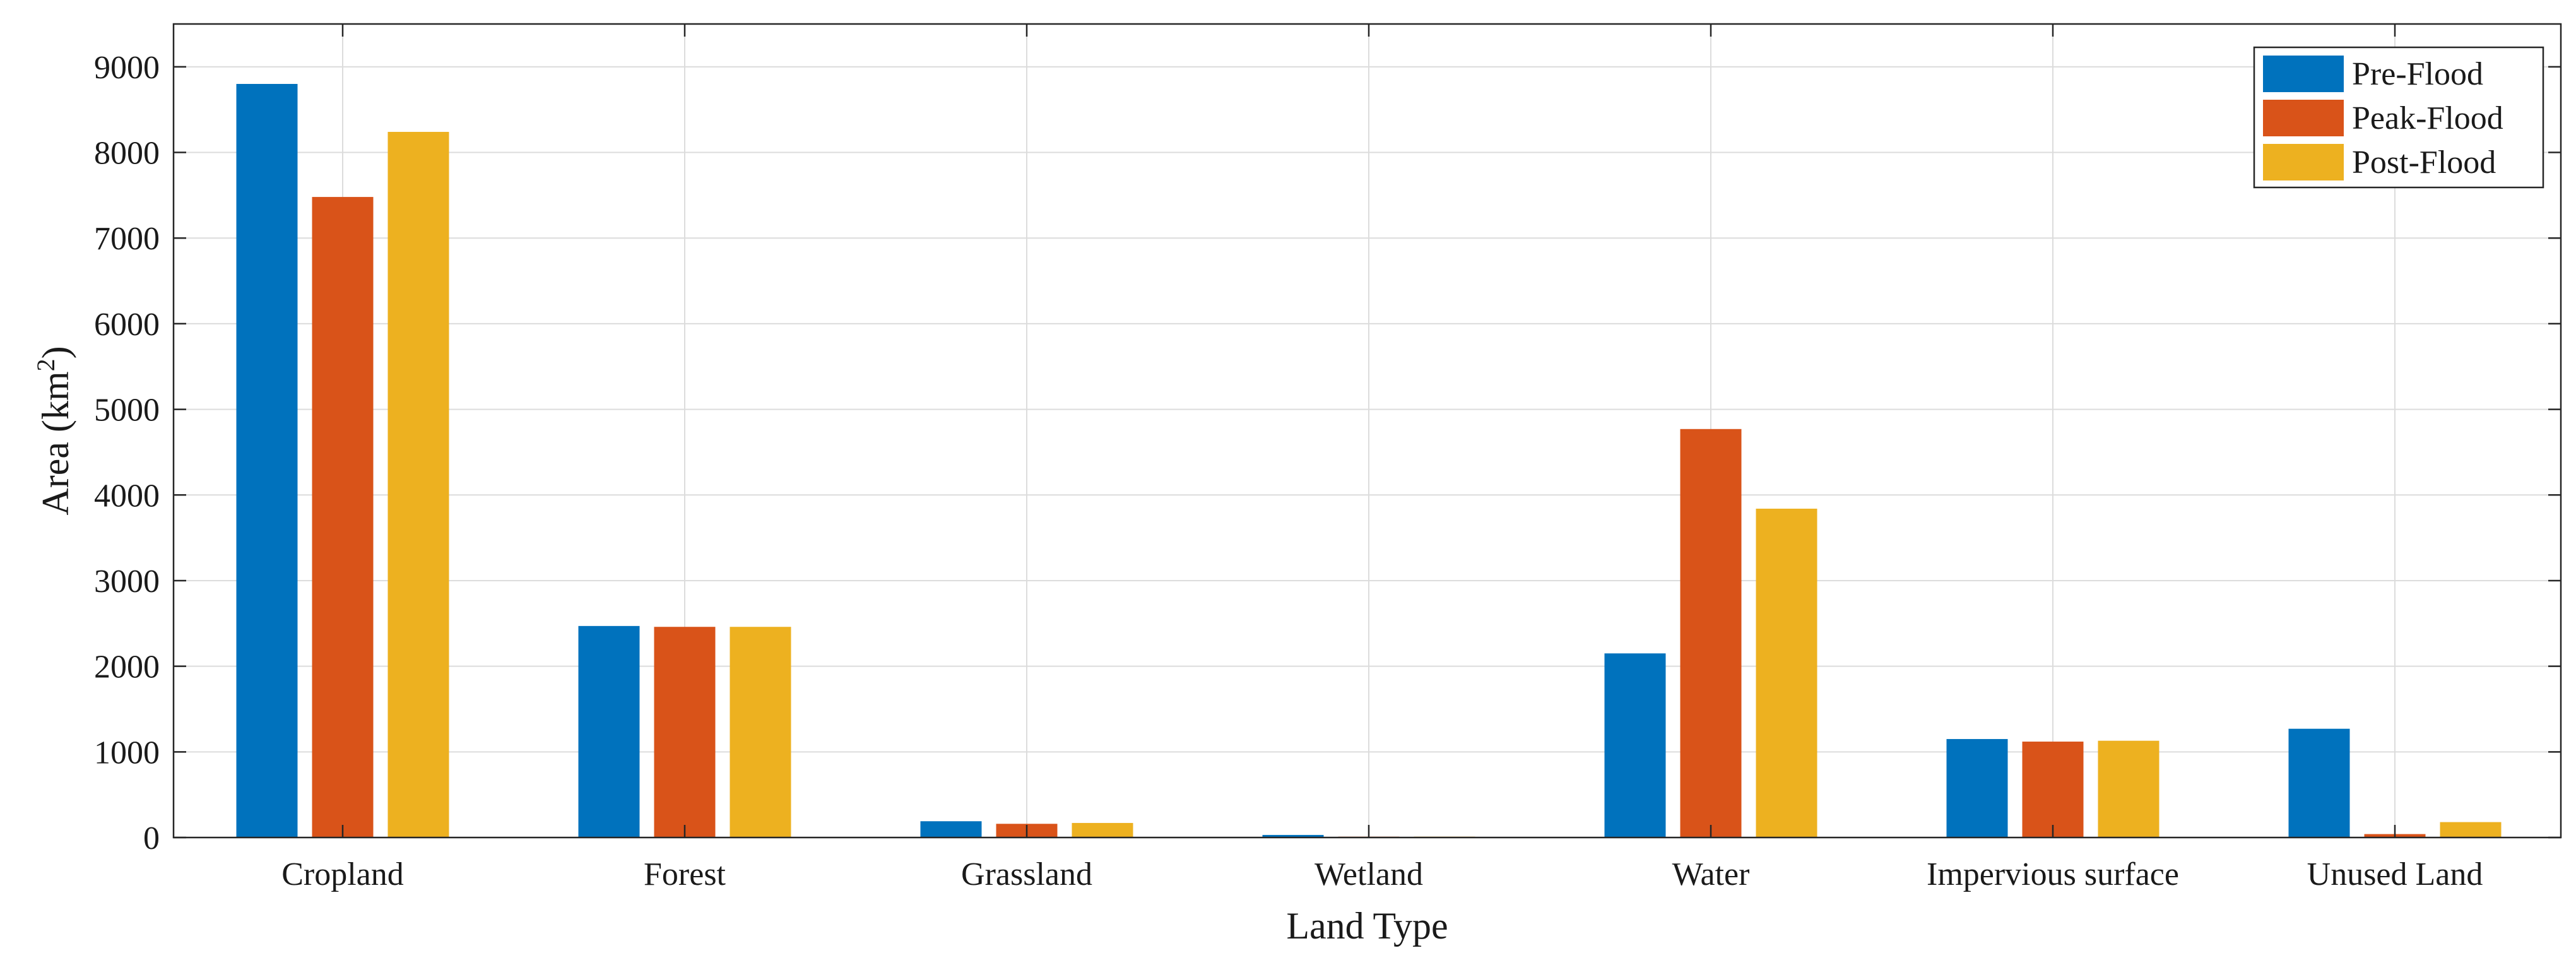  I want to click on y-tick-label: 3000, so click(127, 582).